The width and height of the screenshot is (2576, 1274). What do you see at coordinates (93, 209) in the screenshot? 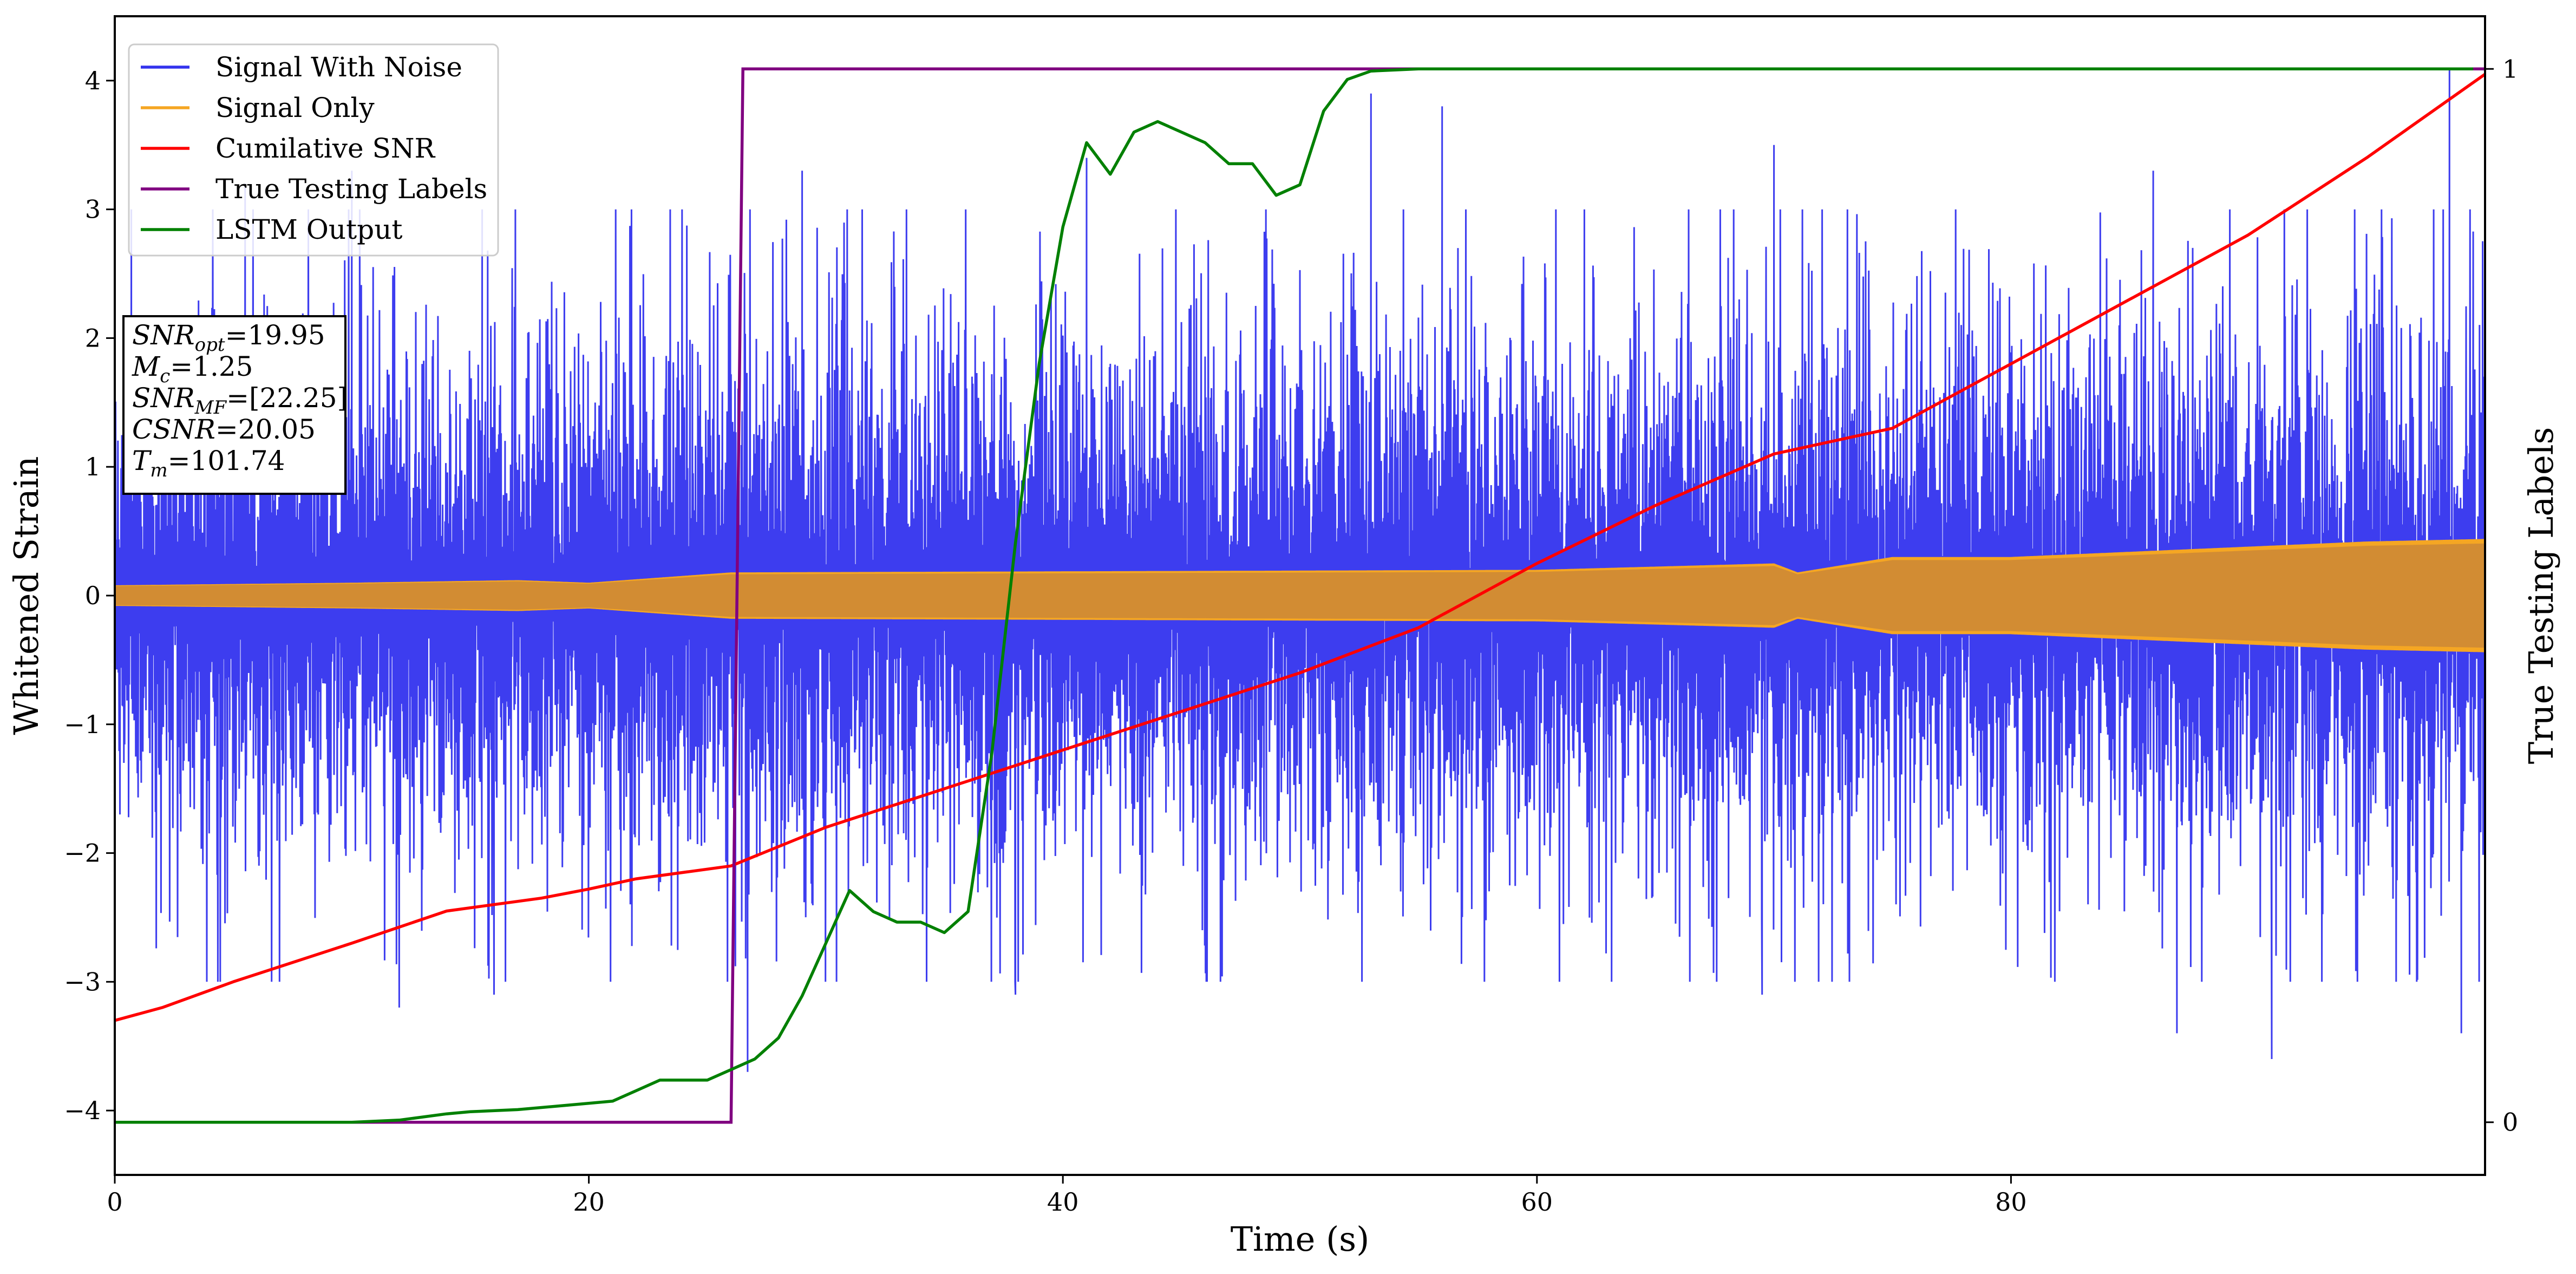
I see `y-tick-label: 3` at bounding box center [93, 209].